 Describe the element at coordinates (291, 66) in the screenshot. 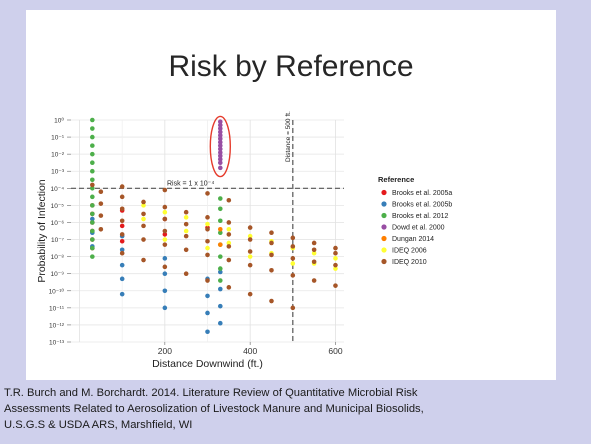

I see `slide-title: Risk by Reference` at that location.